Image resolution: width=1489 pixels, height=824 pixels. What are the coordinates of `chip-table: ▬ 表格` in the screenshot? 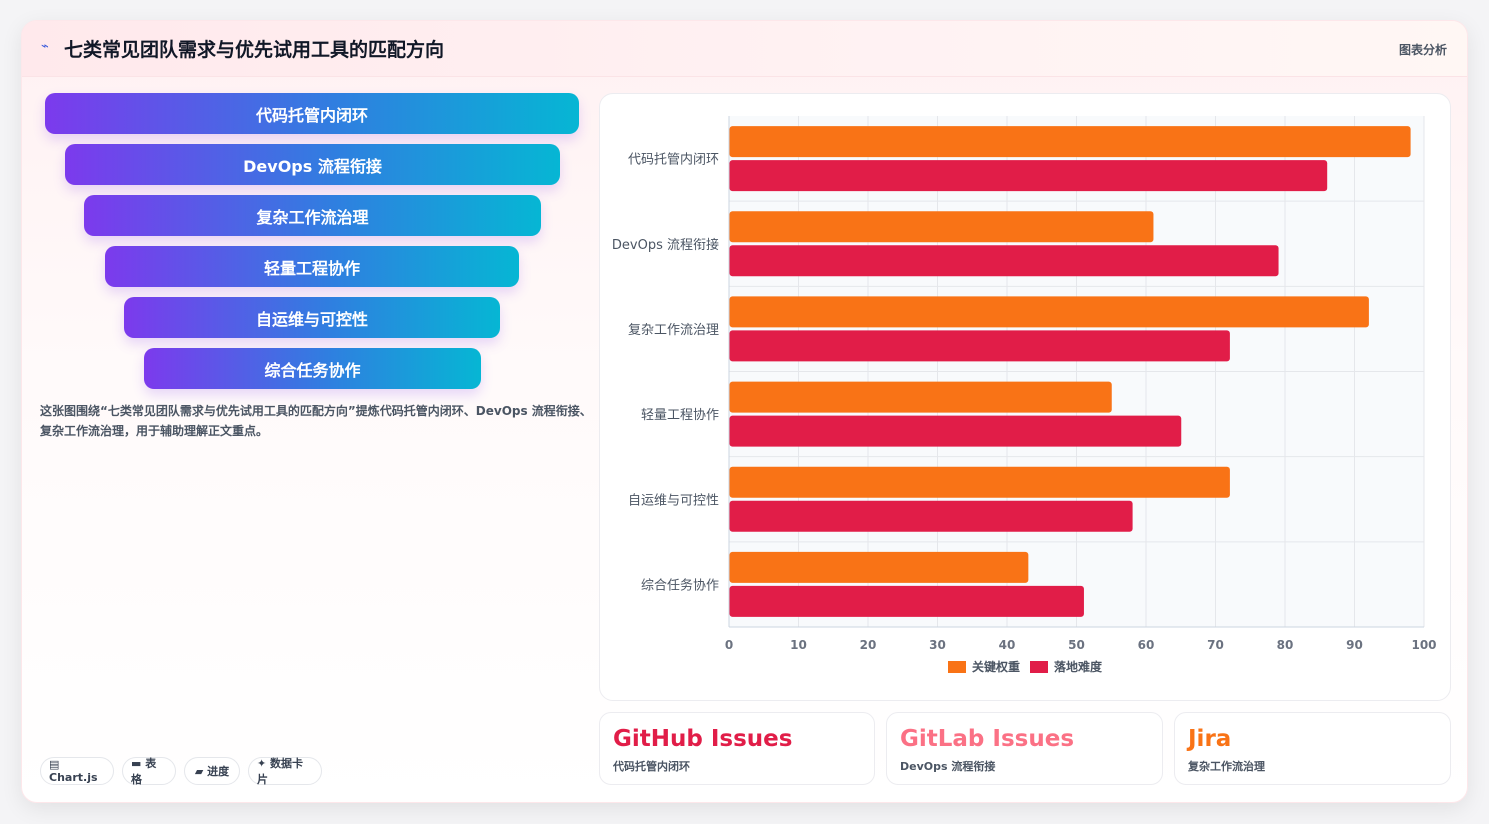 It's located at (149, 771).